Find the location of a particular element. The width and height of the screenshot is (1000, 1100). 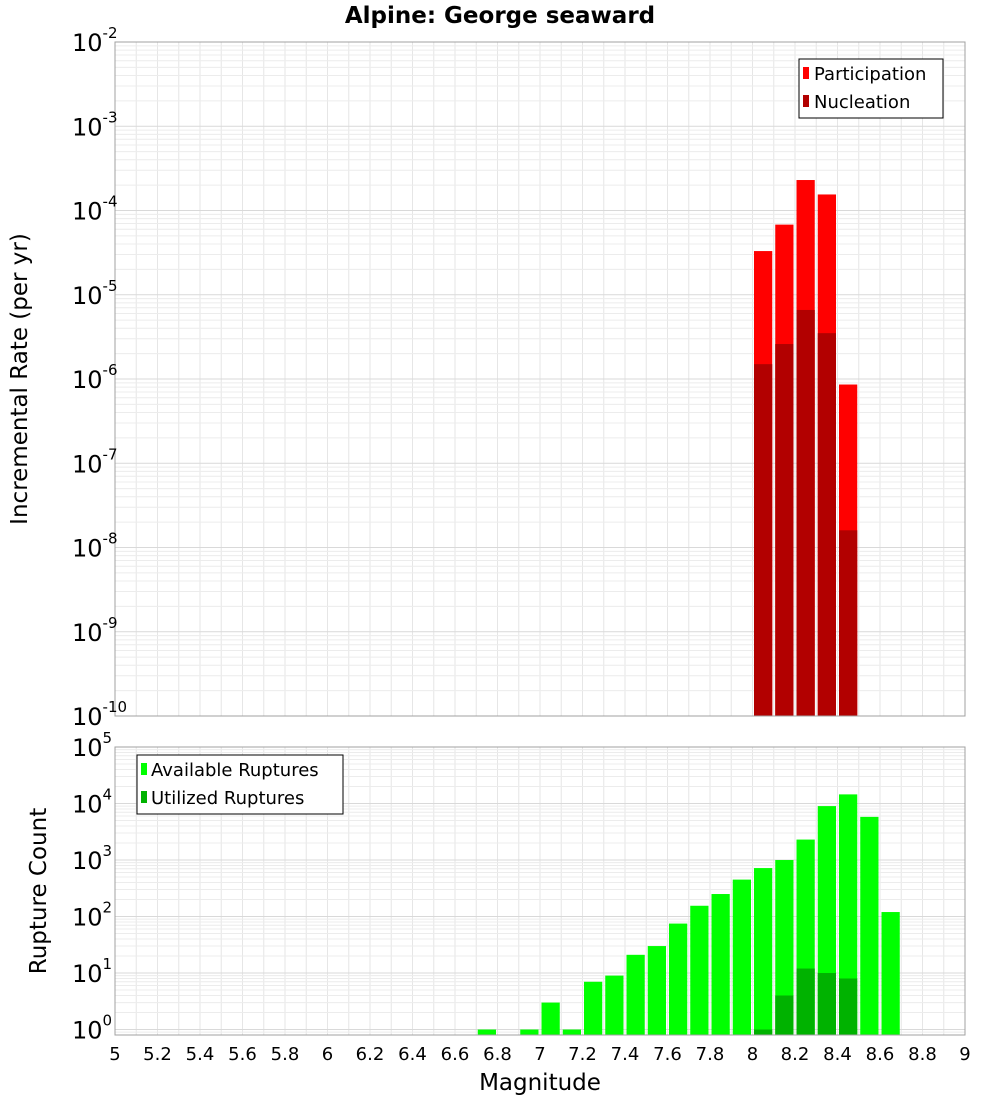

y-tick-label: 10⁴ is located at coordinates (92, 802).